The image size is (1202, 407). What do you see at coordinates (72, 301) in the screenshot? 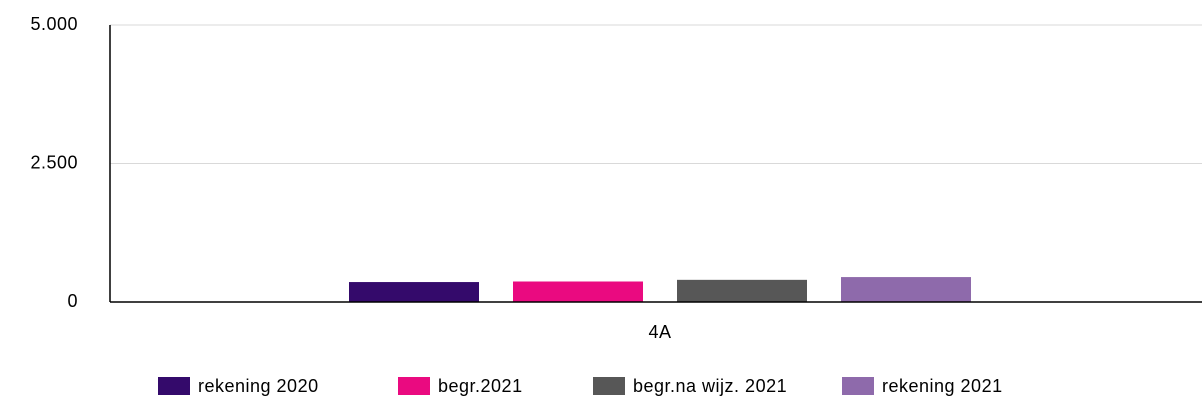
I see `y-tick-label: 0` at bounding box center [72, 301].